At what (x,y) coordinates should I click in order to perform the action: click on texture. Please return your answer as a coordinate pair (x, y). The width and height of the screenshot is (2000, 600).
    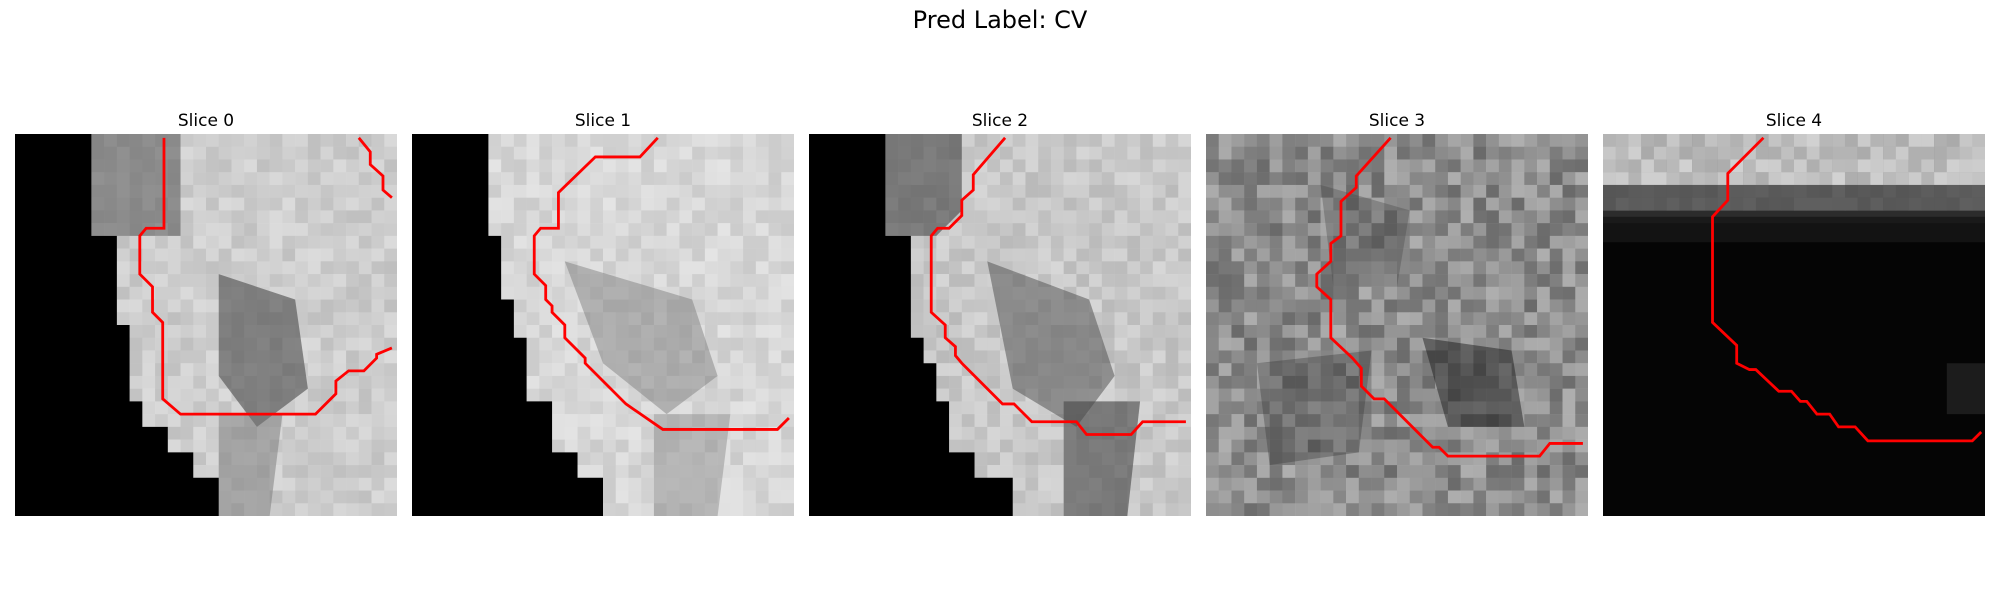
    Looking at the image, I should click on (1397, 325).